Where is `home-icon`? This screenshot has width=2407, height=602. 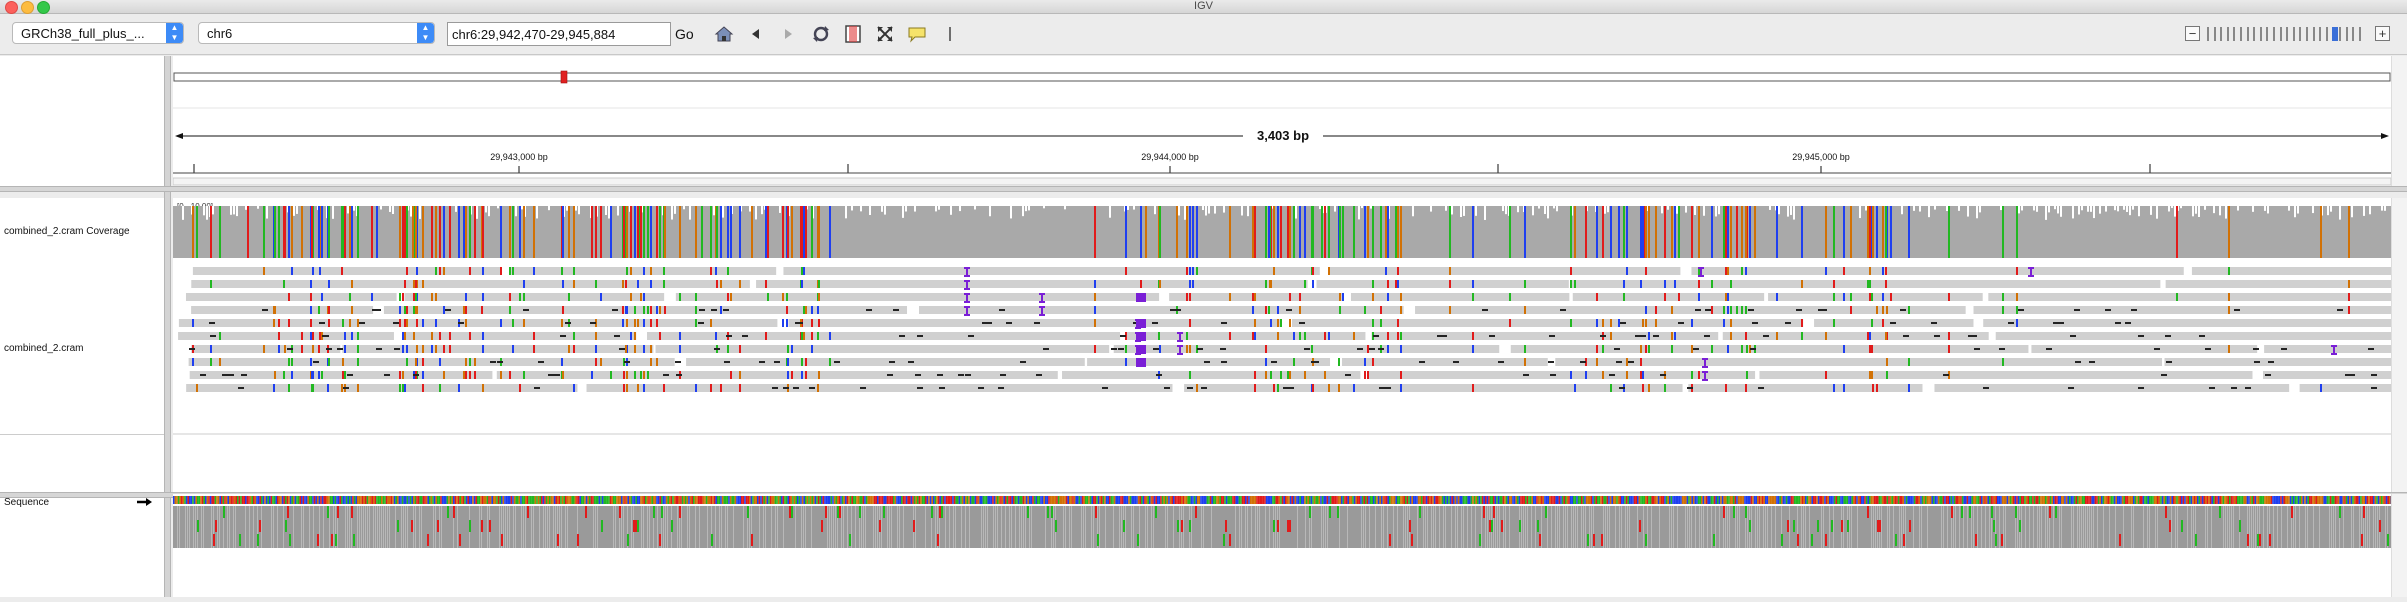 home-icon is located at coordinates (724, 34).